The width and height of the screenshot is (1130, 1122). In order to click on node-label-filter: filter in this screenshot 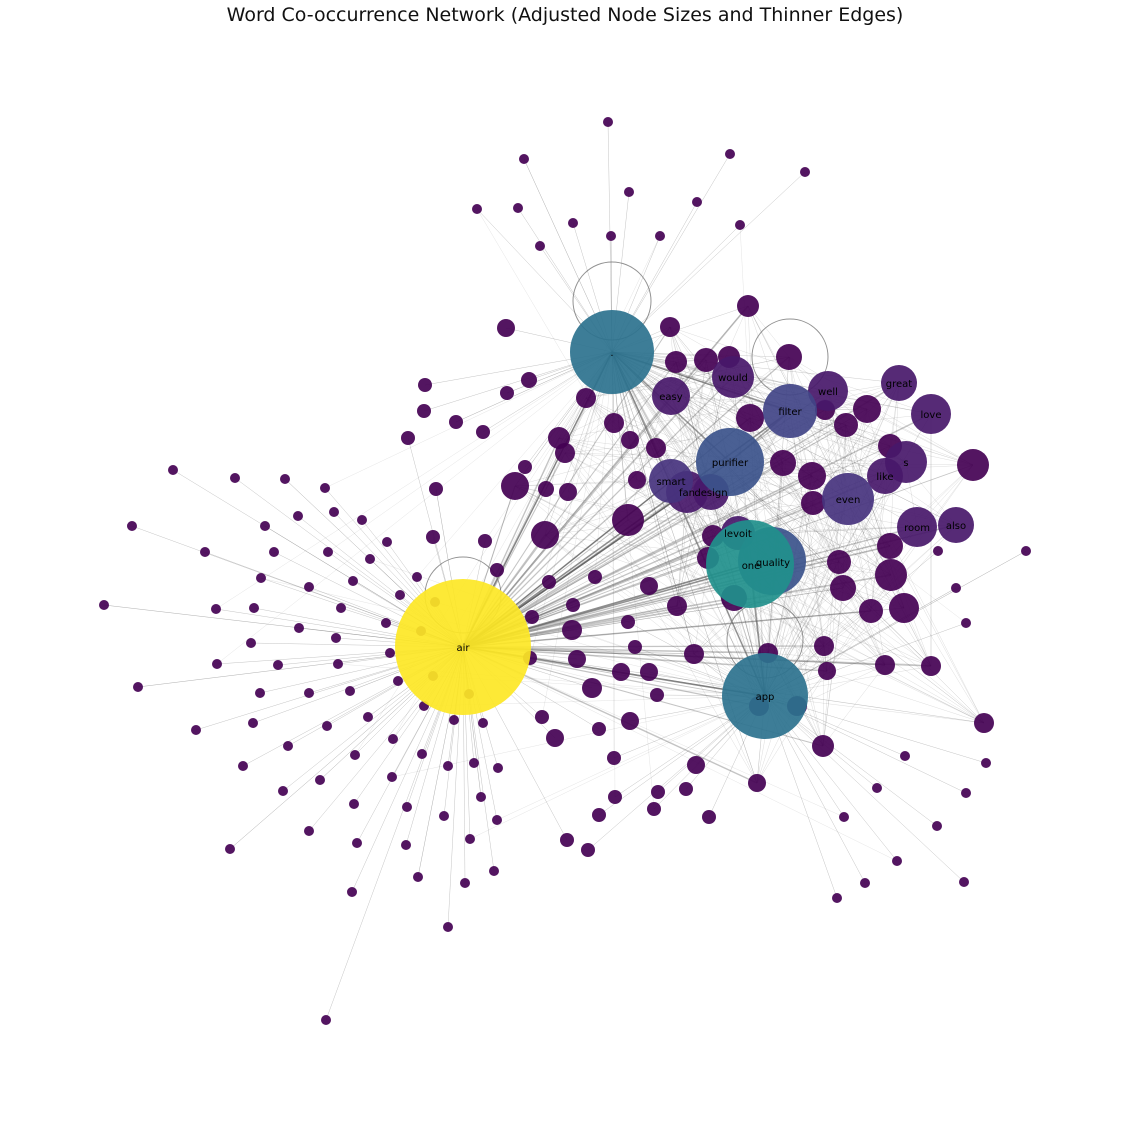, I will do `click(790, 412)`.